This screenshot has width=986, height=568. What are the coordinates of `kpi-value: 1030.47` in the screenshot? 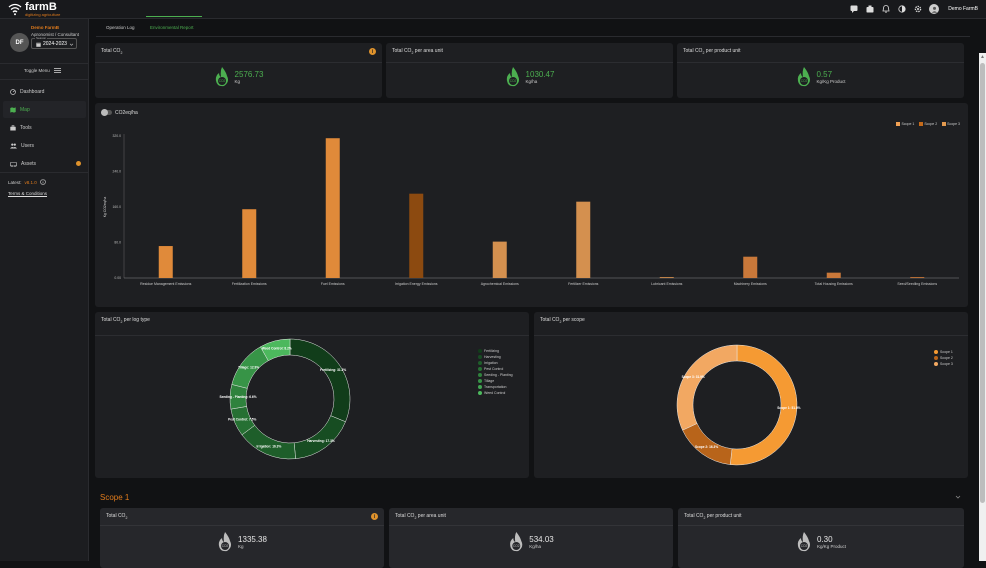 It's located at (540, 74).